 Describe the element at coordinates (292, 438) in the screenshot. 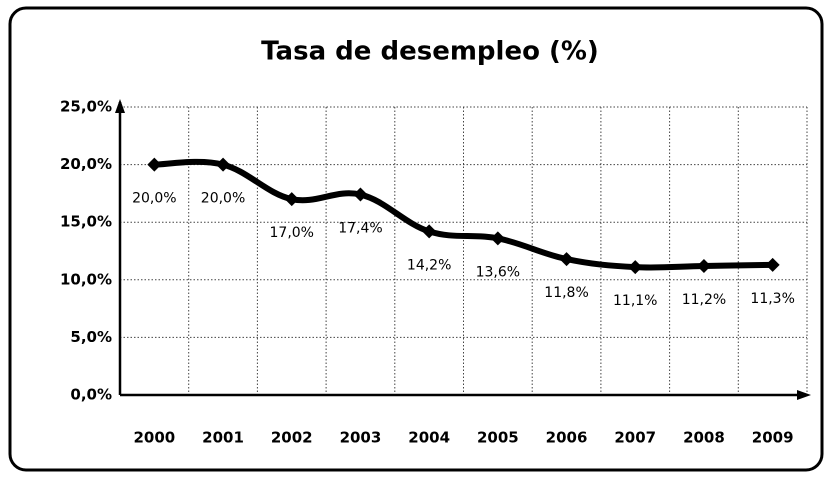

I see `x-tick-label: 2002` at that location.